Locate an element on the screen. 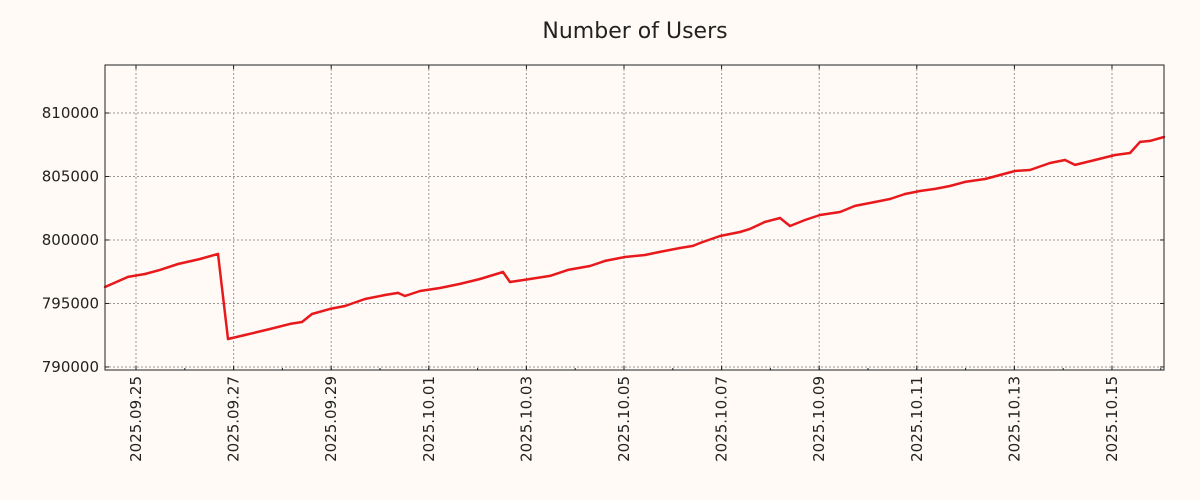  y-tick-label: 805000 is located at coordinates (70, 176).